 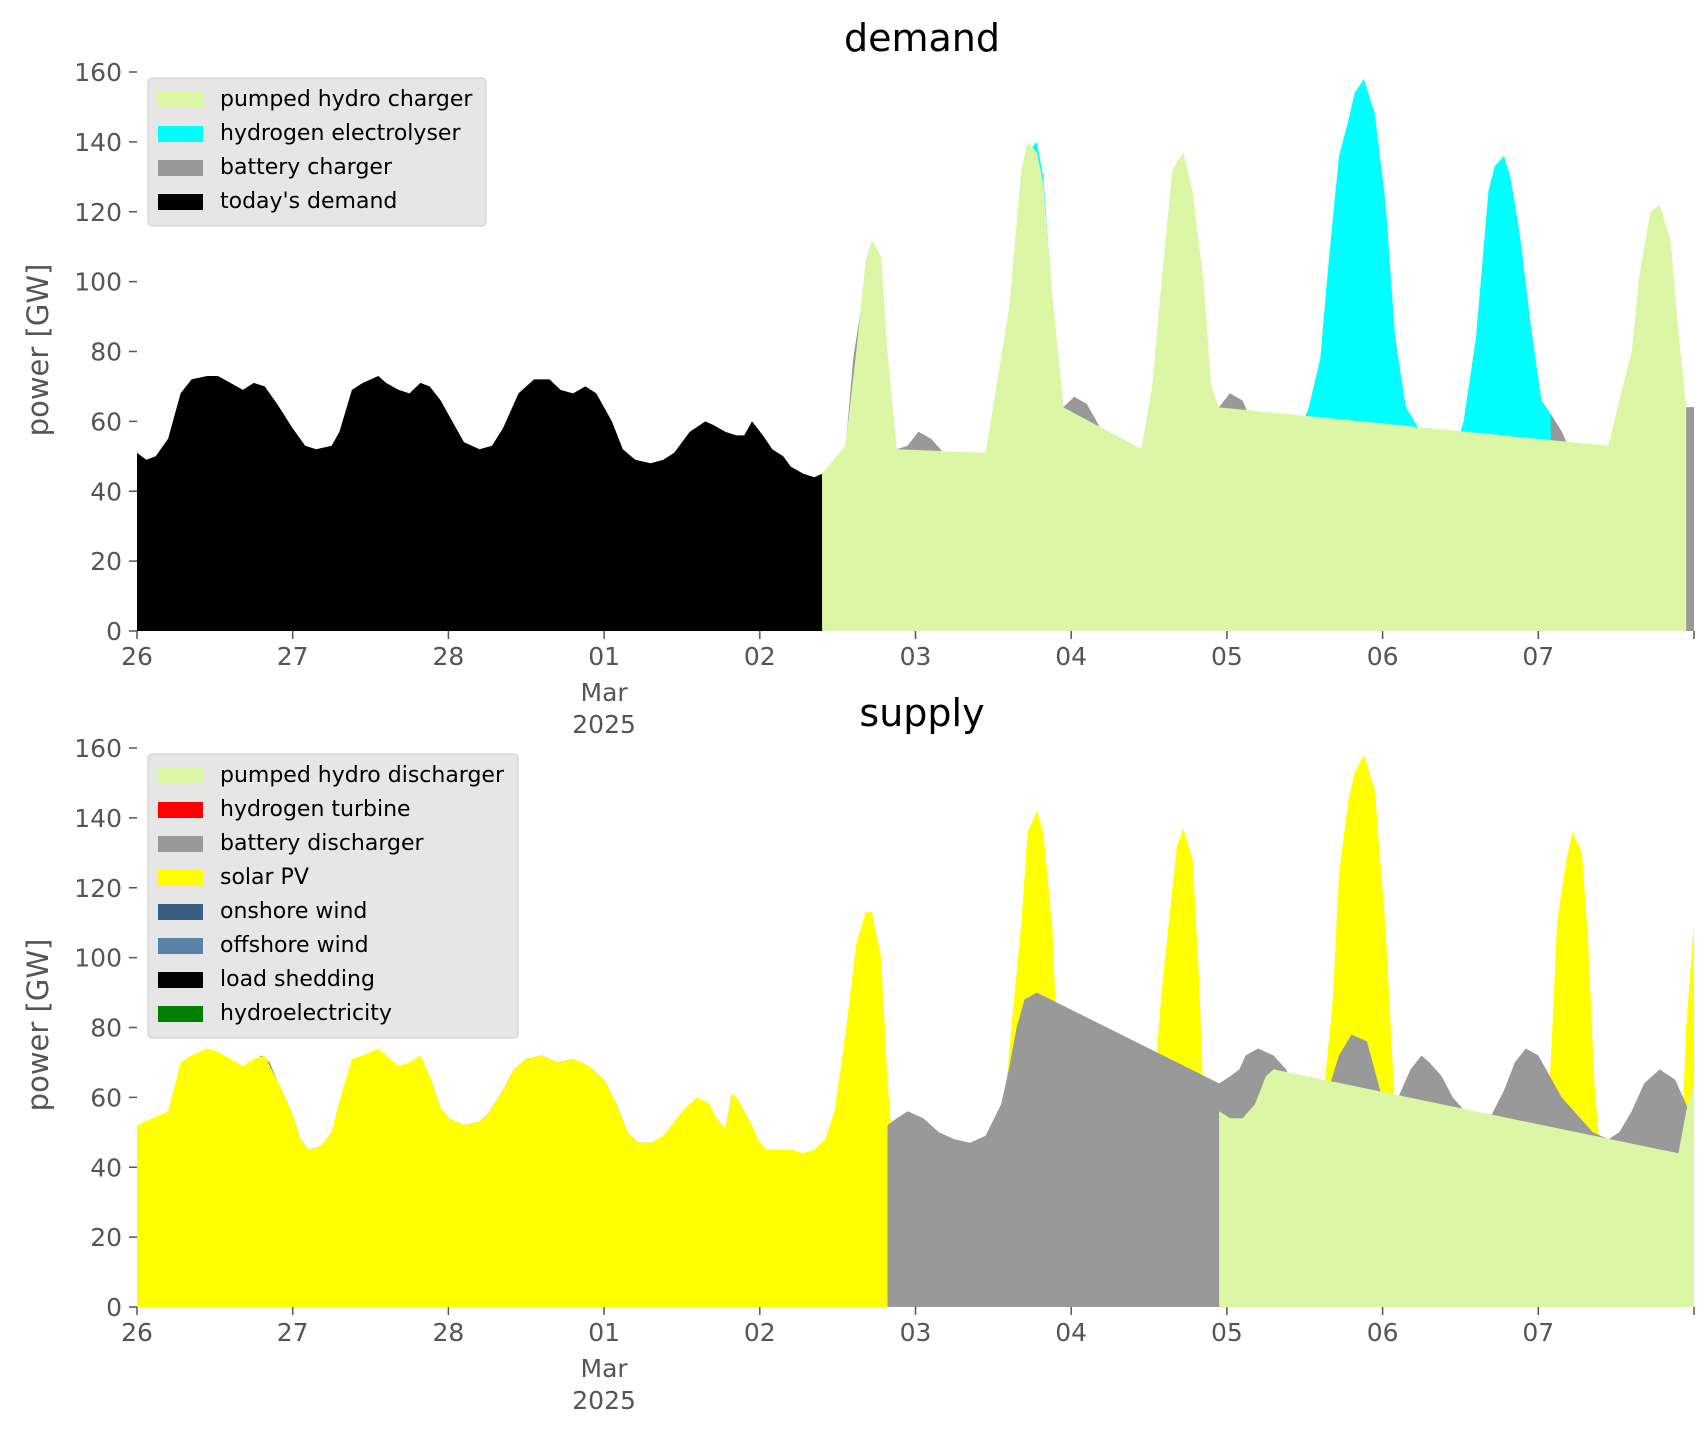 I want to click on legend-item-hydrogen-electrolyser: hydrogen electrolyser, so click(x=309, y=133).